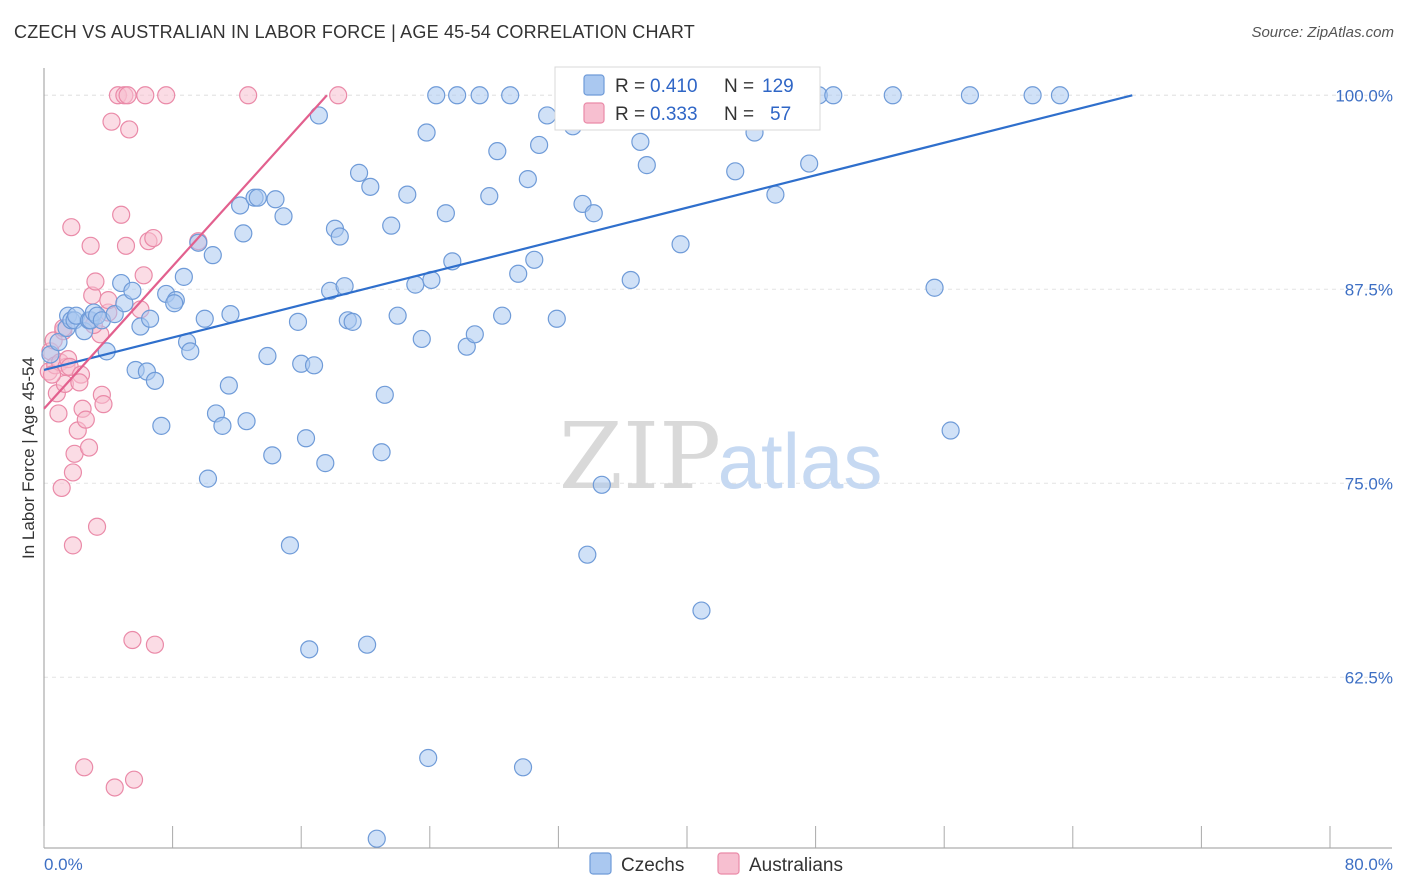 The width and height of the screenshot is (1406, 892). What do you see at coordinates (674, 114) in the screenshot?
I see `australians-r-value: 0.333` at bounding box center [674, 114].